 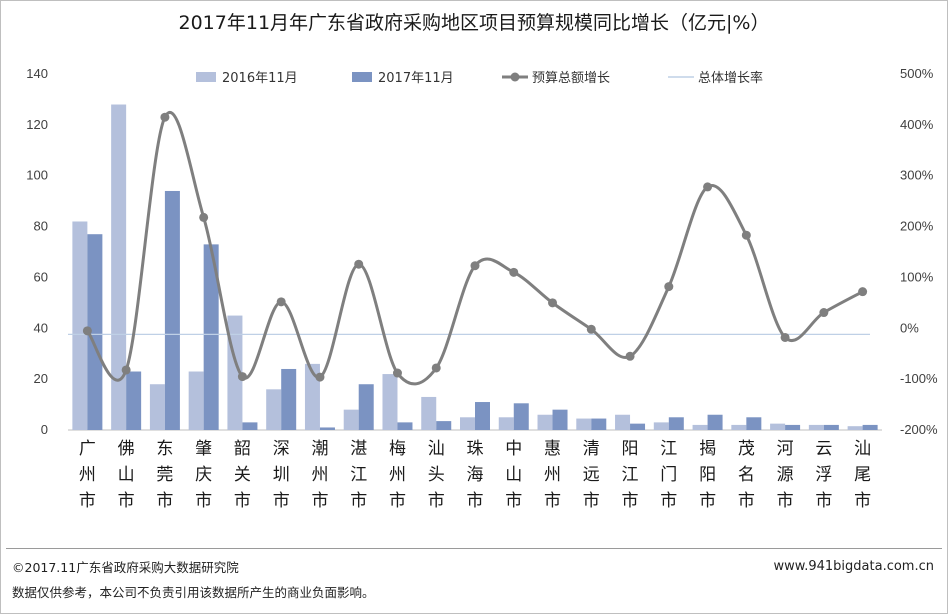 I want to click on y-right-tick-label: 500%, so click(x=917, y=73).